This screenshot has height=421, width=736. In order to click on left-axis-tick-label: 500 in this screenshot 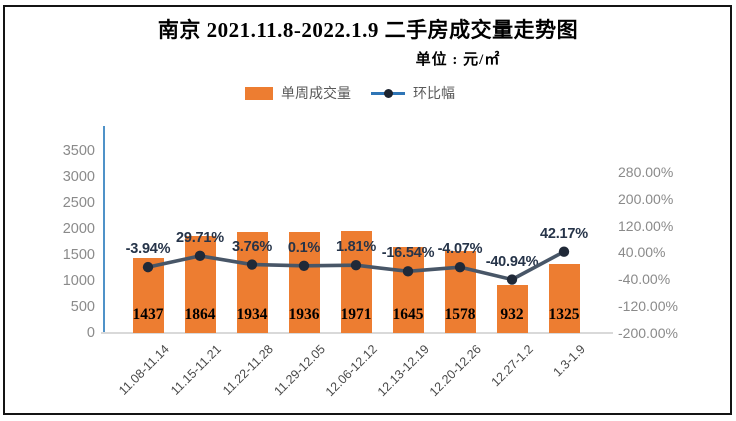, I will do `click(82, 307)`.